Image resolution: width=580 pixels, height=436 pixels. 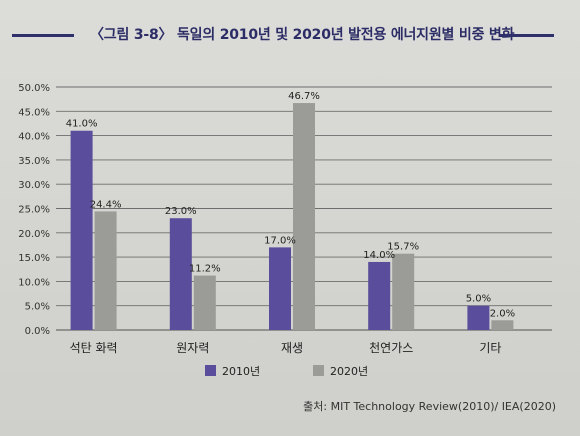 I want to click on y-tick-label: 20.0%, so click(x=34, y=234).